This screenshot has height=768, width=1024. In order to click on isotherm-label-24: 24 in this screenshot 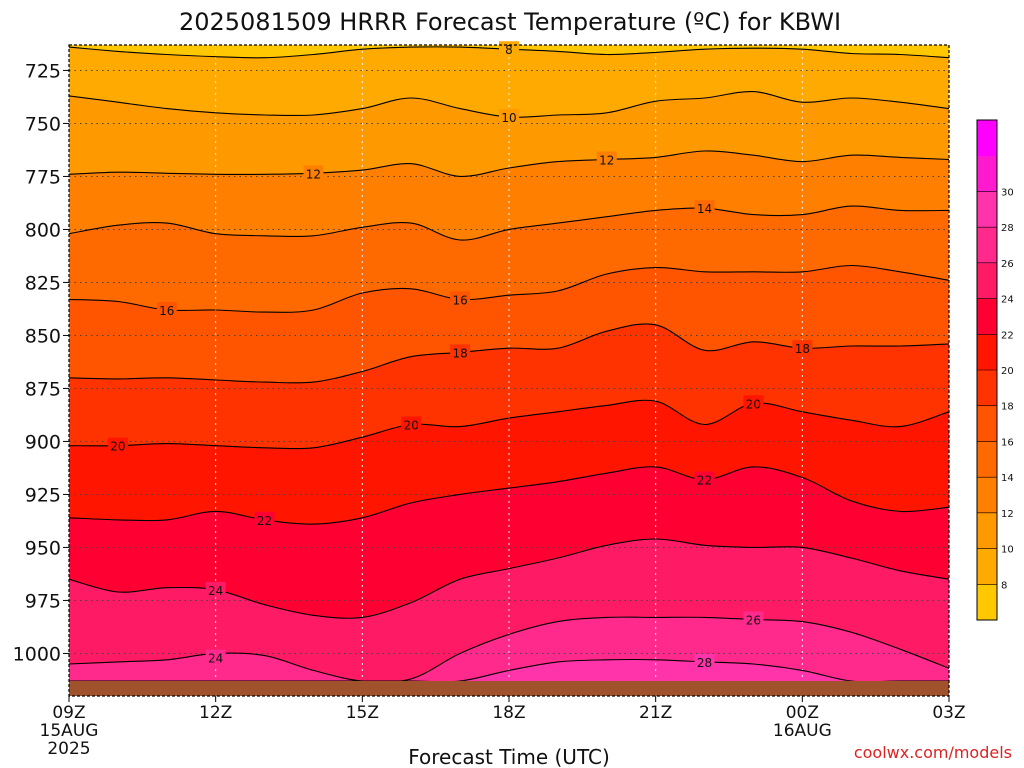, I will do `click(215, 589)`.